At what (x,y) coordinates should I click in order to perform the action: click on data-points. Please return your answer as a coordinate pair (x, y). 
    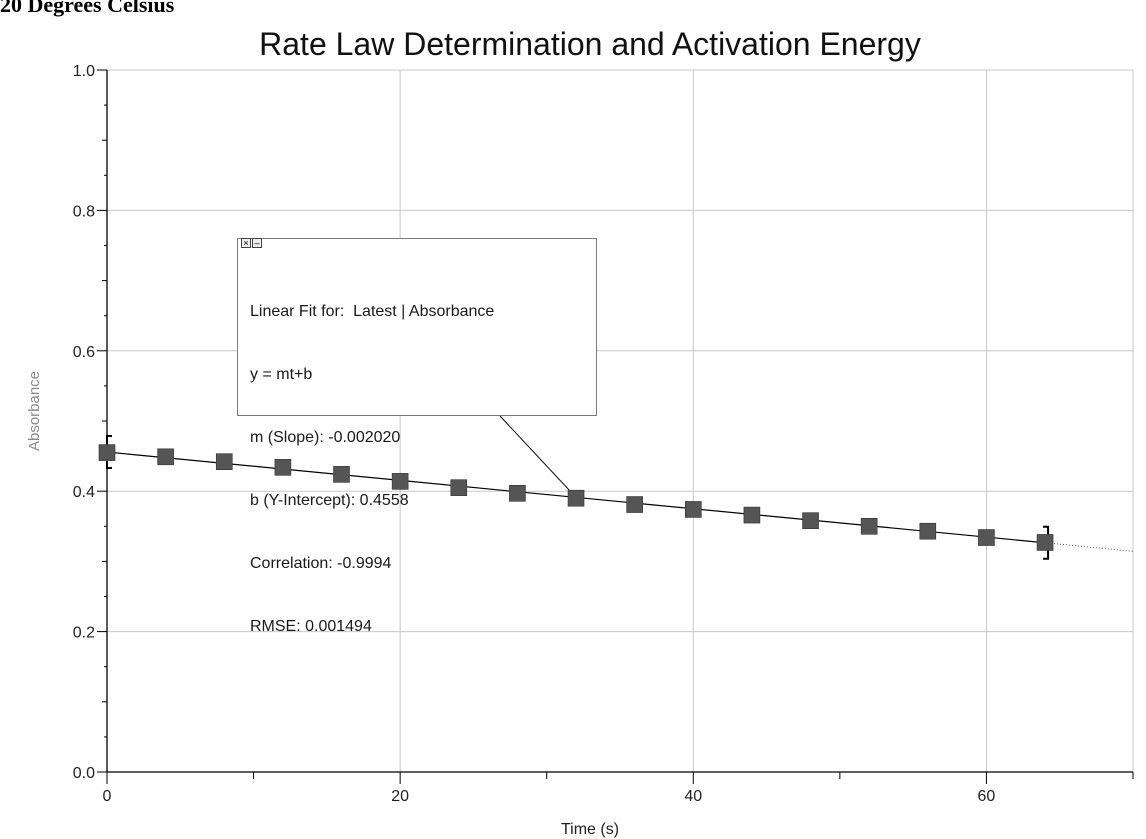
    Looking at the image, I should click on (576, 497).